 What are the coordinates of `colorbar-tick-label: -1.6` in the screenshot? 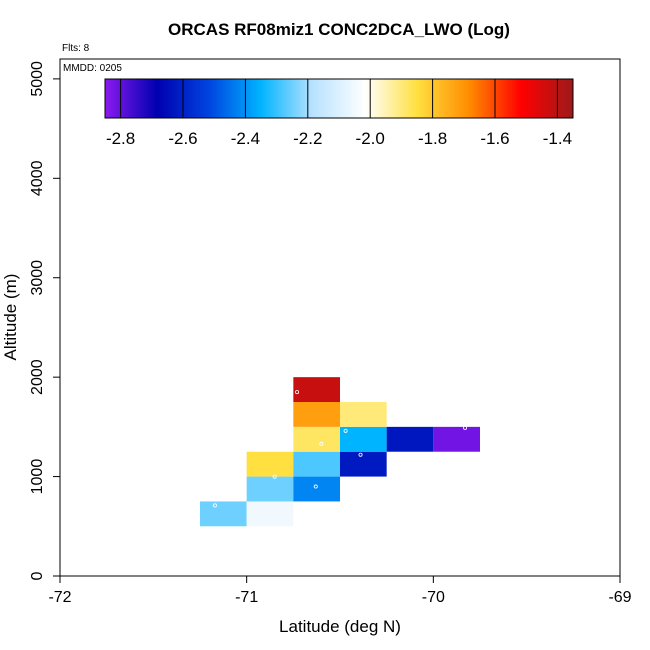 It's located at (494, 138).